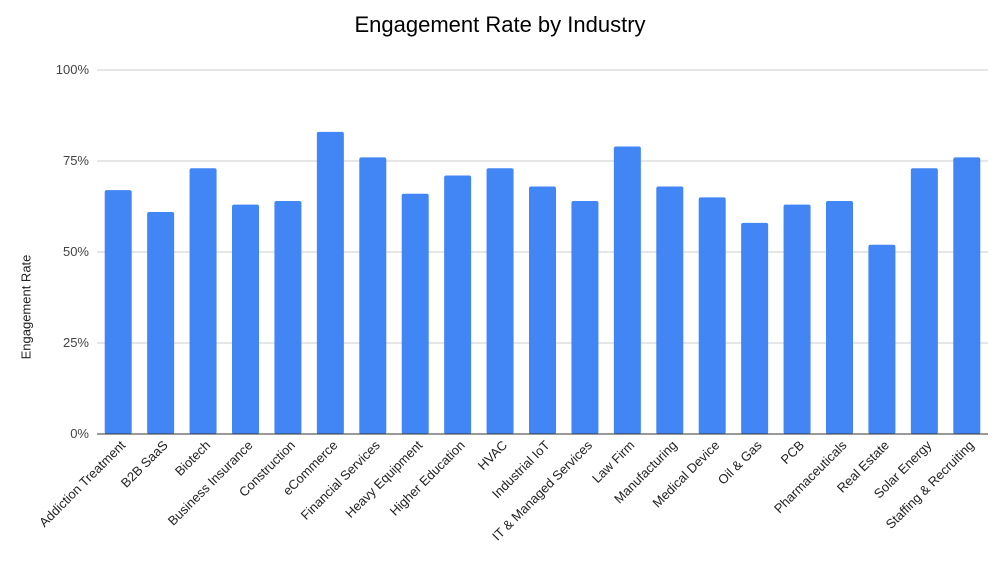 The width and height of the screenshot is (1000, 568). What do you see at coordinates (341, 480) in the screenshot?
I see `x-tick-label: Financial Services` at bounding box center [341, 480].